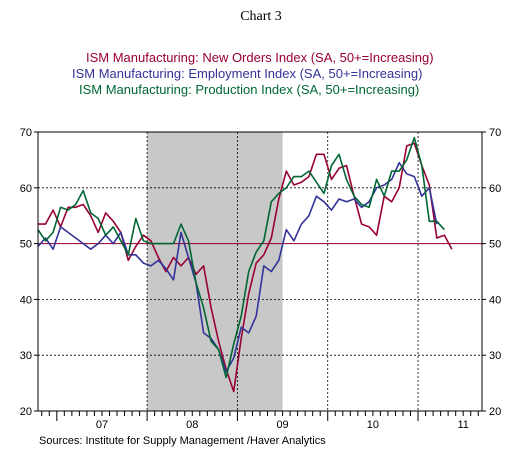 The image size is (522, 450). What do you see at coordinates (495, 133) in the screenshot?
I see `y-tick-label-right-70: 70` at bounding box center [495, 133].